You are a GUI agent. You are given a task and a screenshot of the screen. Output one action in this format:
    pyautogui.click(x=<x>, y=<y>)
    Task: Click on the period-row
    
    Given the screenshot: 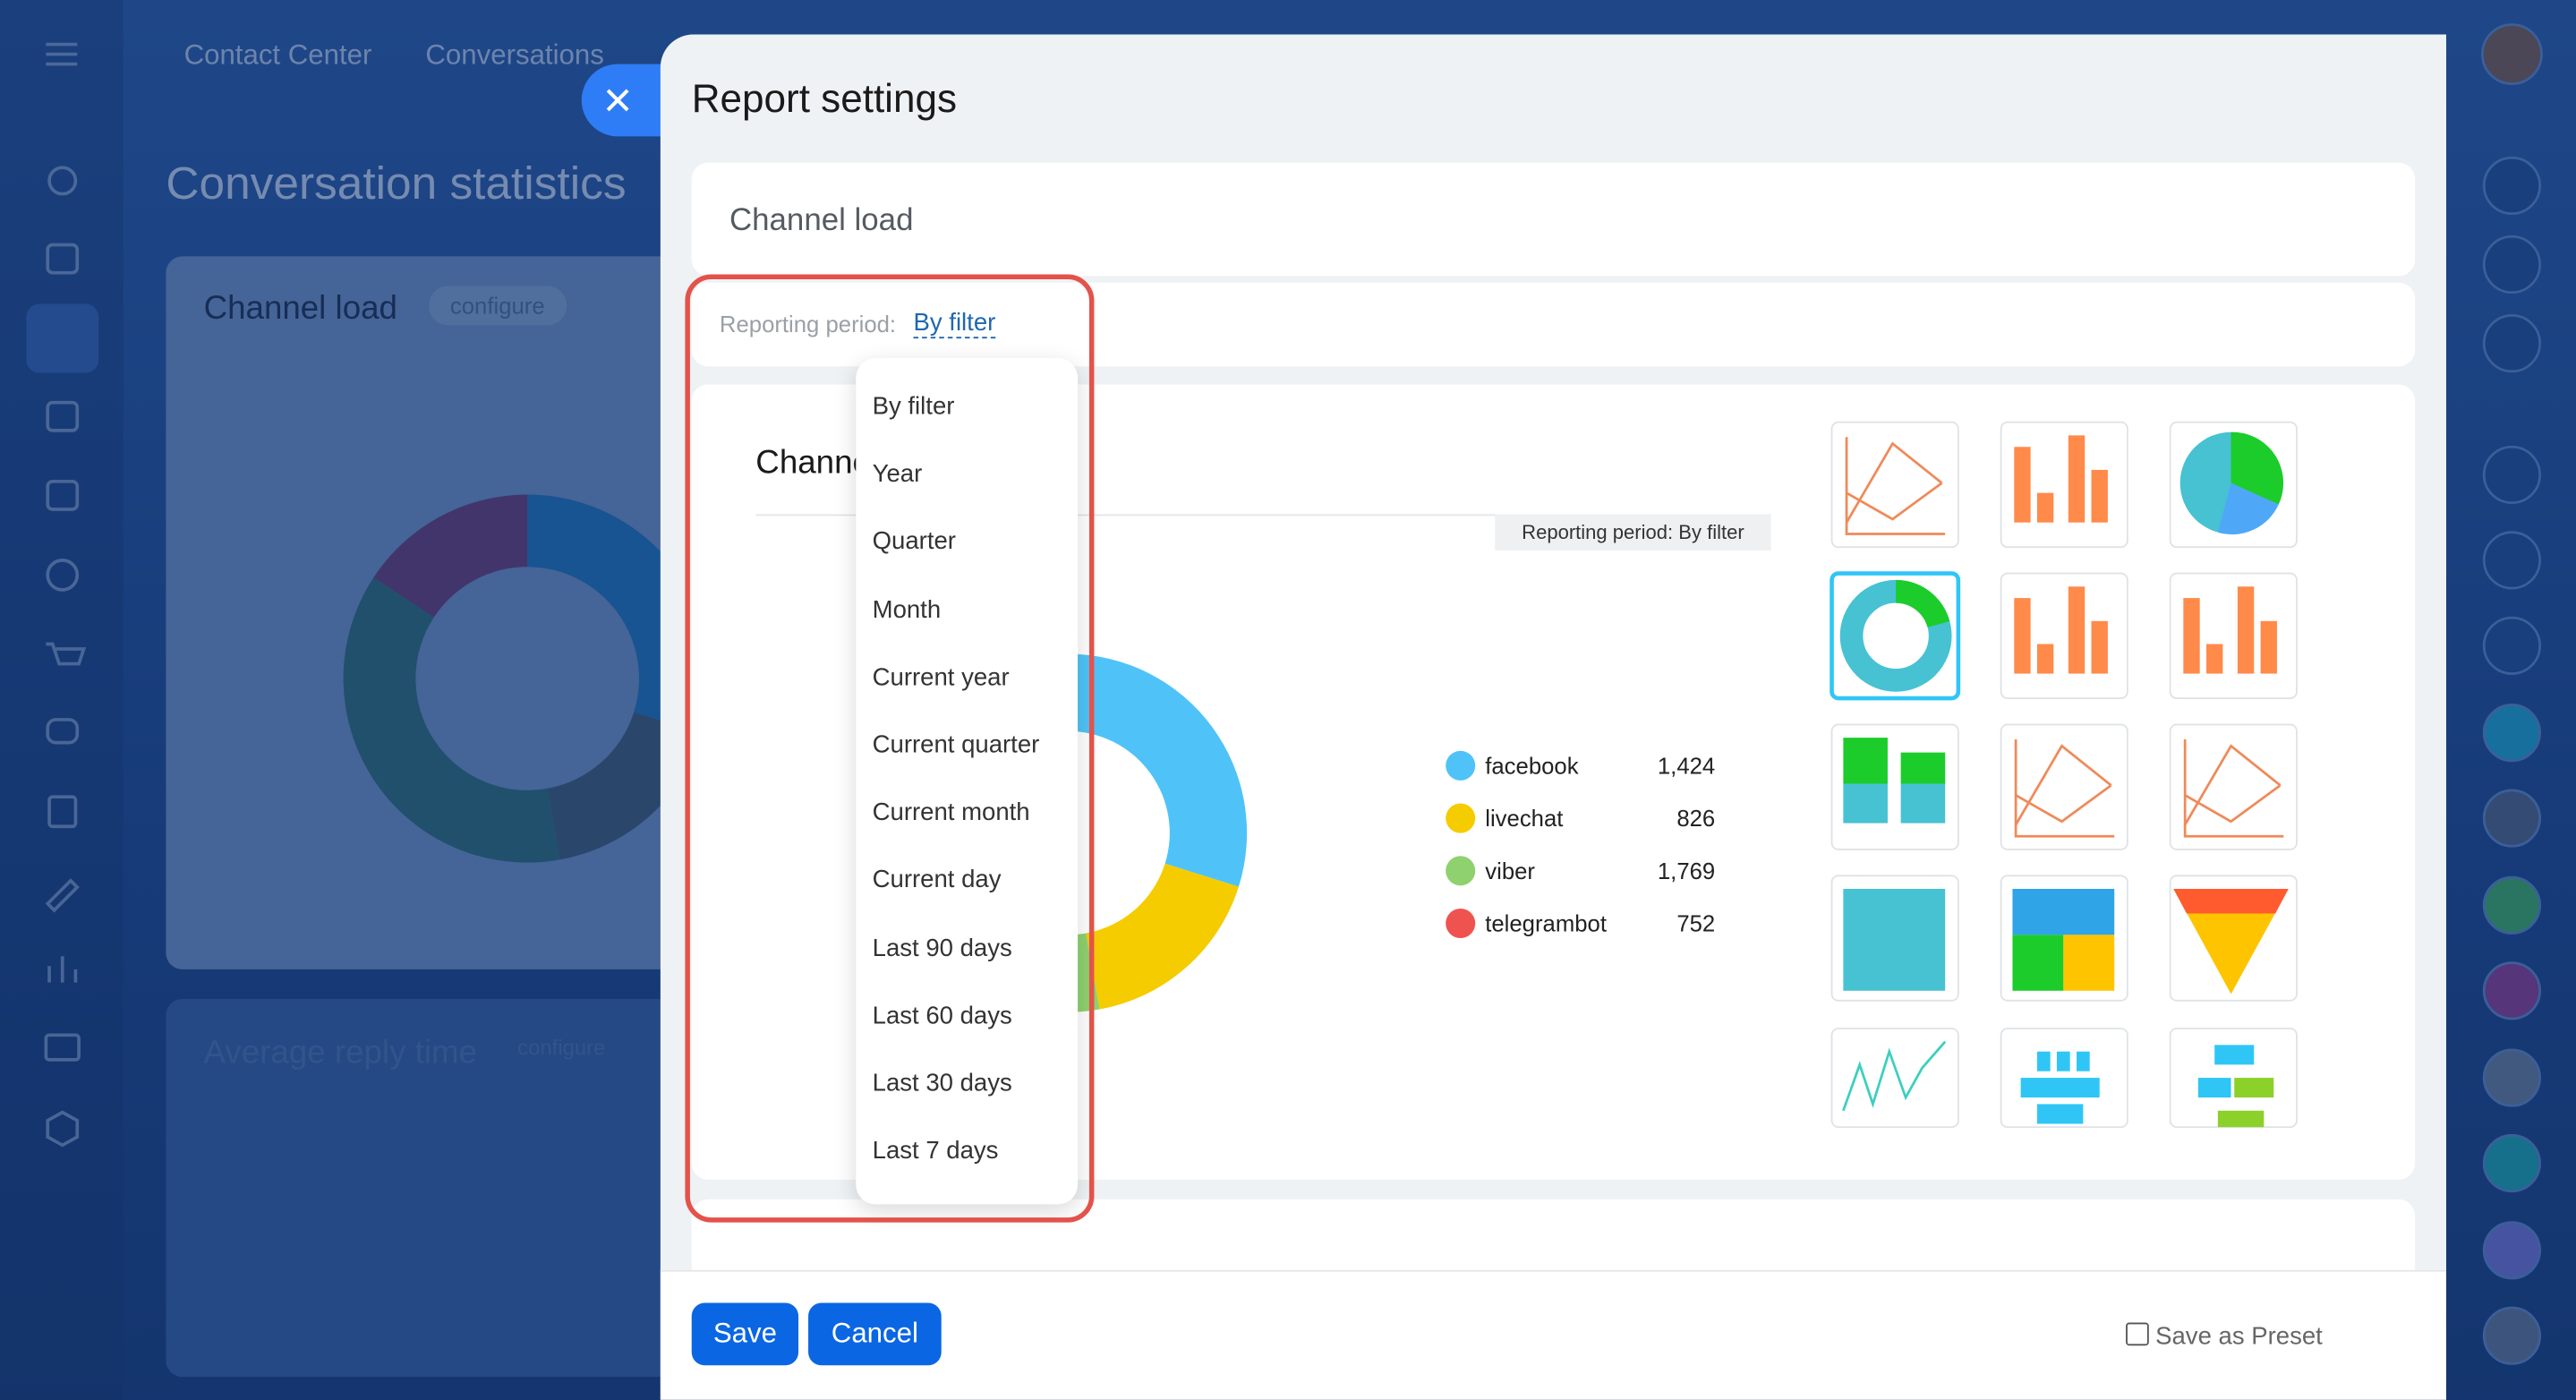 What is the action you would take?
    pyautogui.click(x=1553, y=324)
    